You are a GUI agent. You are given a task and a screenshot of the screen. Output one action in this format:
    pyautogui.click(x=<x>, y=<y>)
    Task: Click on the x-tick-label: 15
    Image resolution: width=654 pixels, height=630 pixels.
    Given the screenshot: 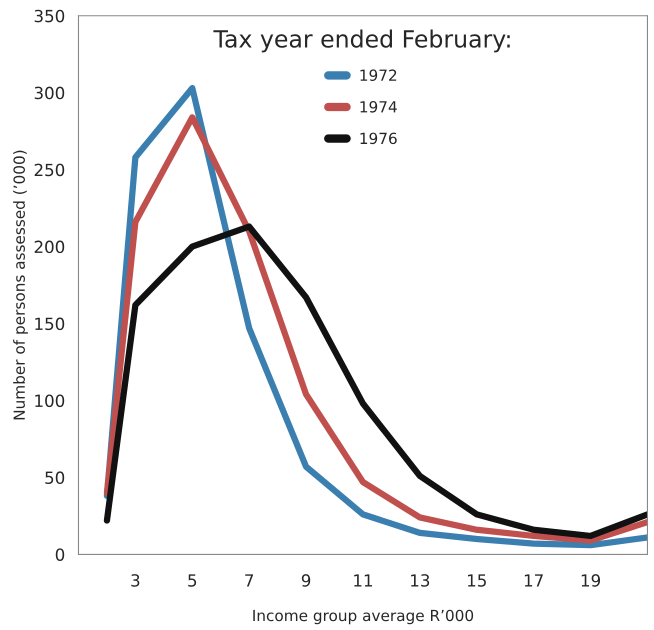 What is the action you would take?
    pyautogui.click(x=477, y=580)
    